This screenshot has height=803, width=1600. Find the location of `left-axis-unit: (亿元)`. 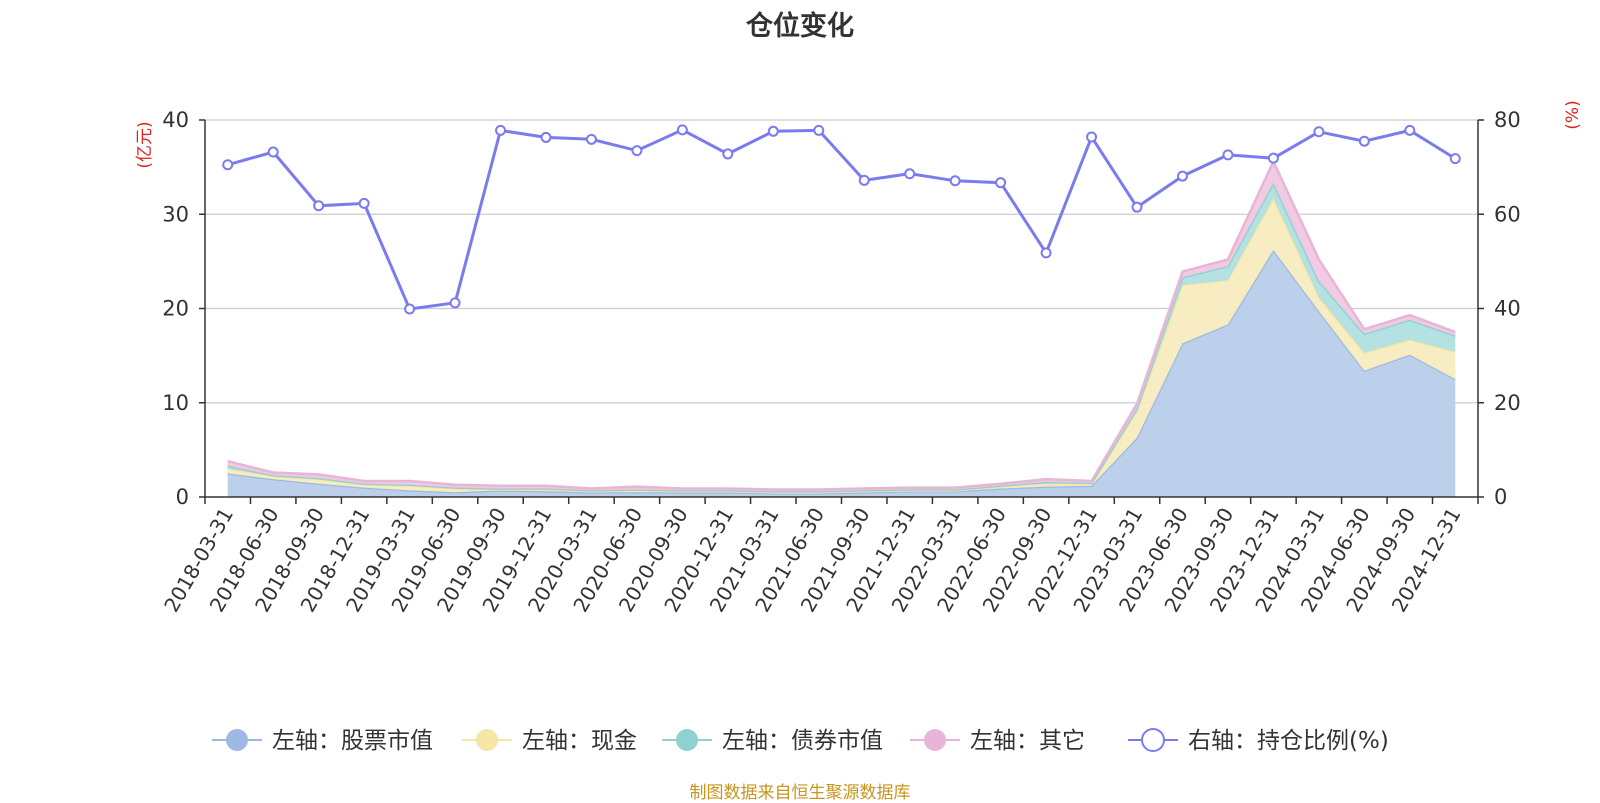

left-axis-unit: (亿元) is located at coordinates (145, 144).